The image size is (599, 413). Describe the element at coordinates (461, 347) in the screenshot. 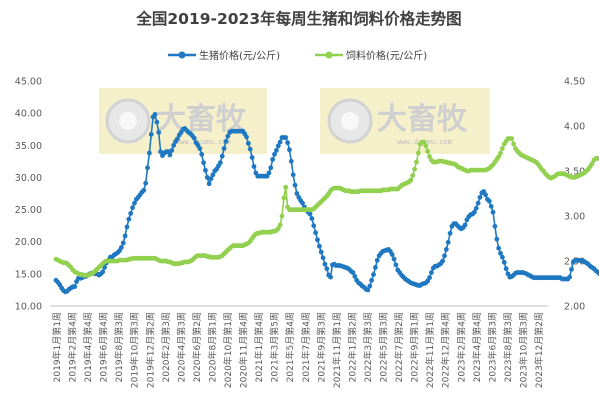

I see `x-axis-tick-label: 2023年2月第4周` at that location.